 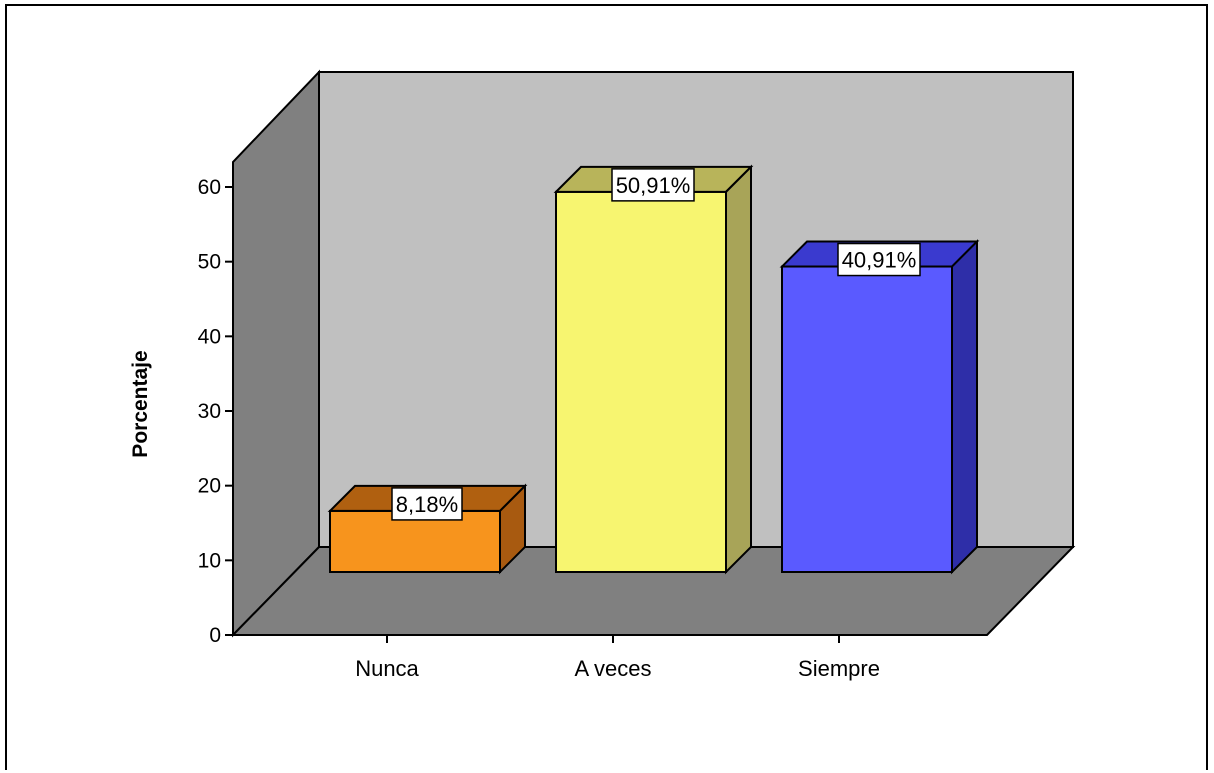 I want to click on x-tick-label: A veces, so click(x=612, y=668).